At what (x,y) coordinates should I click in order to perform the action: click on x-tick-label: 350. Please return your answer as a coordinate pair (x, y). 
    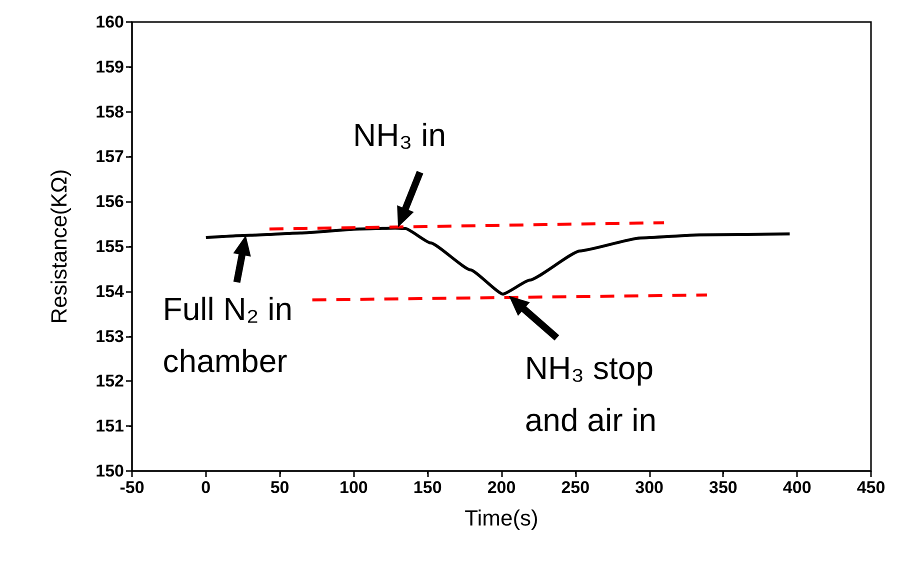
    Looking at the image, I should click on (723, 487).